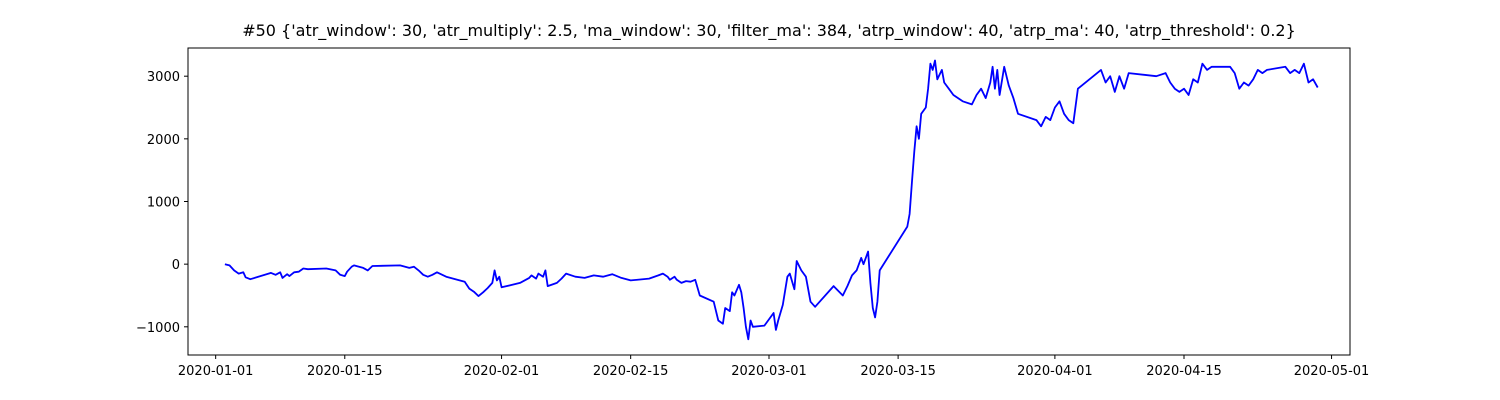 The height and width of the screenshot is (400, 1500). I want to click on x-tick-label: 2020-05-01, so click(1332, 371).